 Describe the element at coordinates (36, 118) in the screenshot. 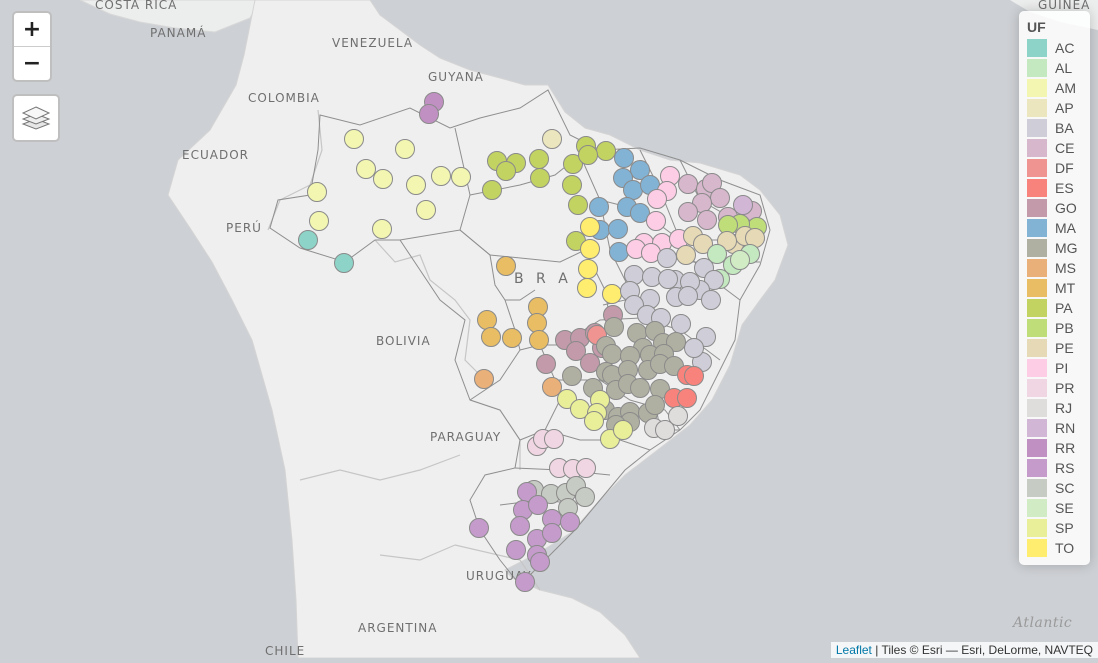

I see `layers-control-button` at that location.